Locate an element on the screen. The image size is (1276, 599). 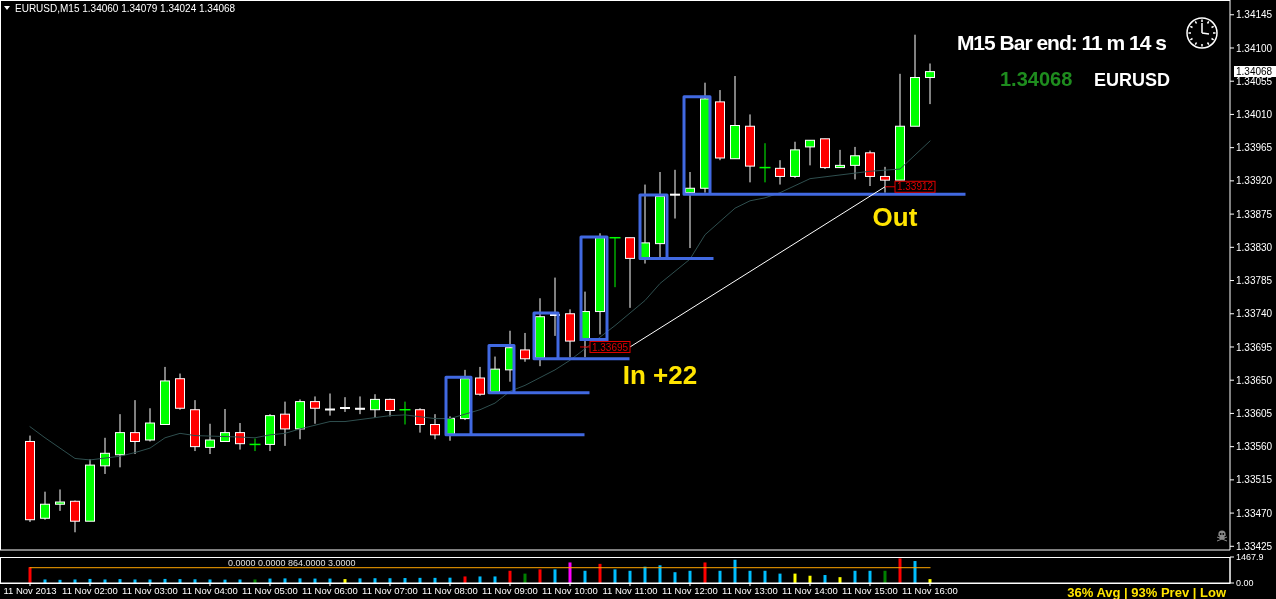
x-tick-label: 11 Nov 07:00 is located at coordinates (390, 590).